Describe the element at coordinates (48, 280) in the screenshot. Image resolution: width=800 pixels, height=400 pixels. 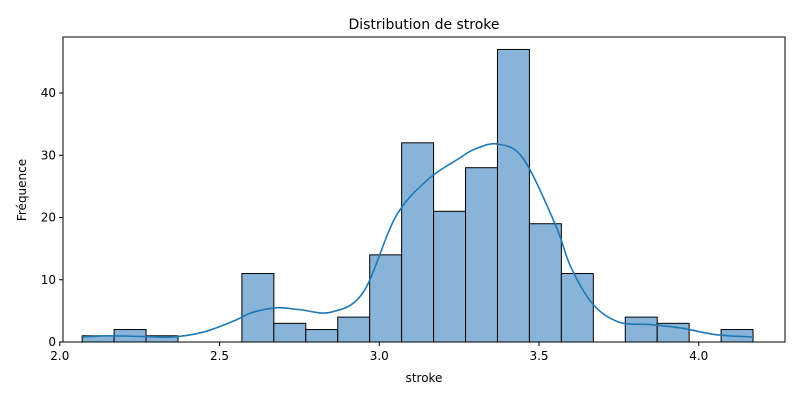
I see `y-tick-label: 10` at that location.